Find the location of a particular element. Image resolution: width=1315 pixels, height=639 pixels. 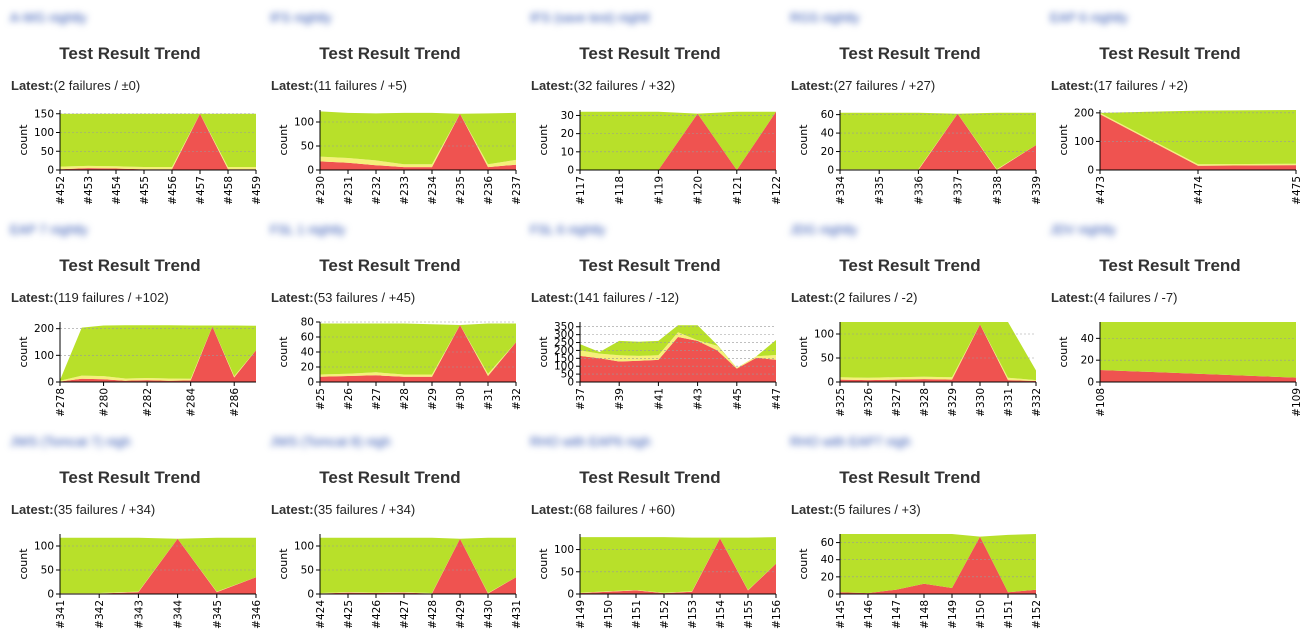

x-tick-label: #41 is located at coordinates (659, 399).